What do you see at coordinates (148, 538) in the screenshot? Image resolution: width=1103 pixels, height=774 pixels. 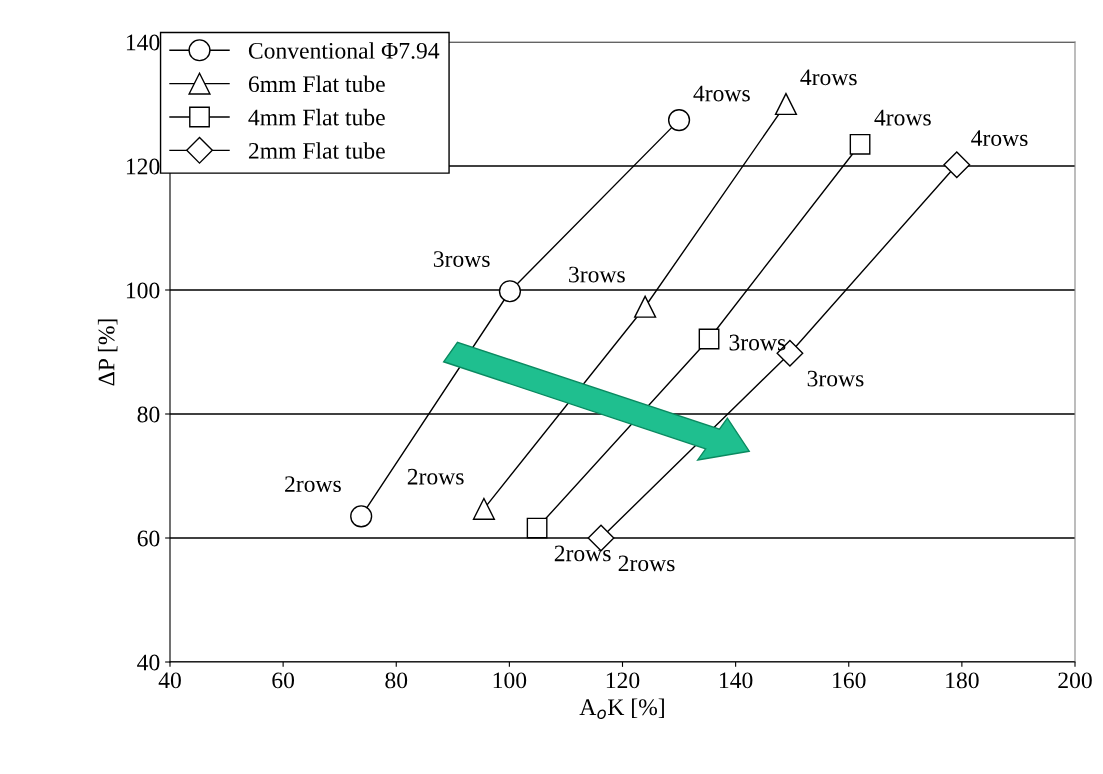 I see `y-tick-label: 60` at bounding box center [148, 538].